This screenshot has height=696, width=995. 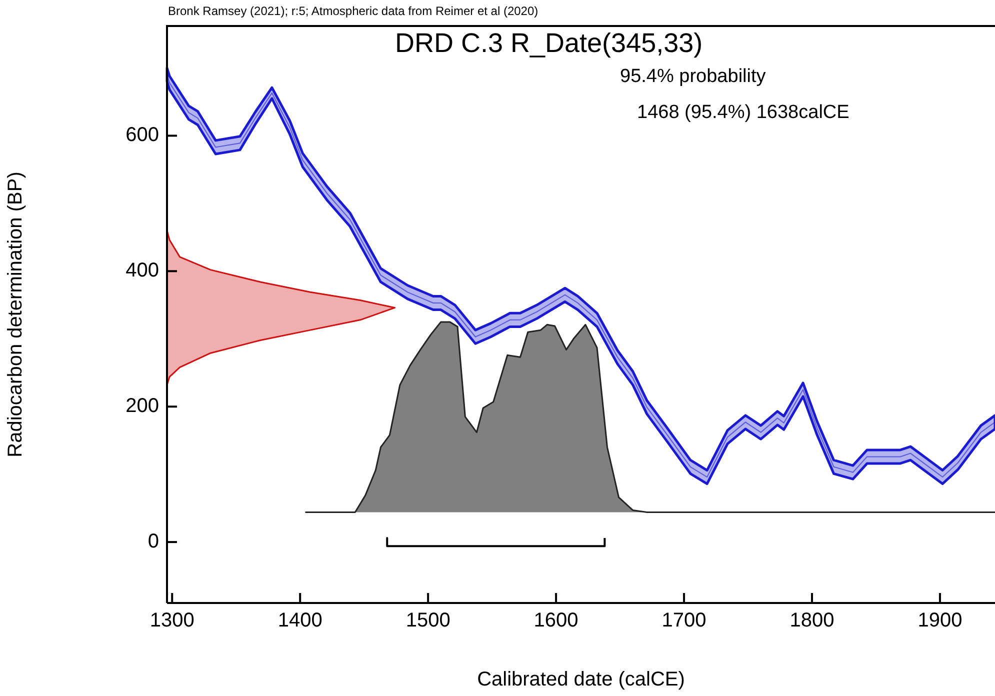 What do you see at coordinates (428, 621) in the screenshot?
I see `x-tick-label: 1500` at bounding box center [428, 621].